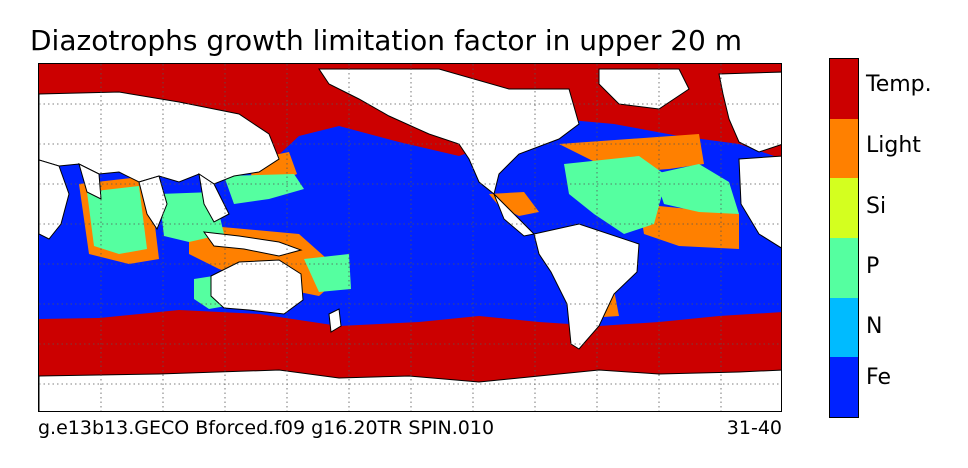  Describe the element at coordinates (844, 327) in the screenshot. I see `colorbar-segment-n` at that location.